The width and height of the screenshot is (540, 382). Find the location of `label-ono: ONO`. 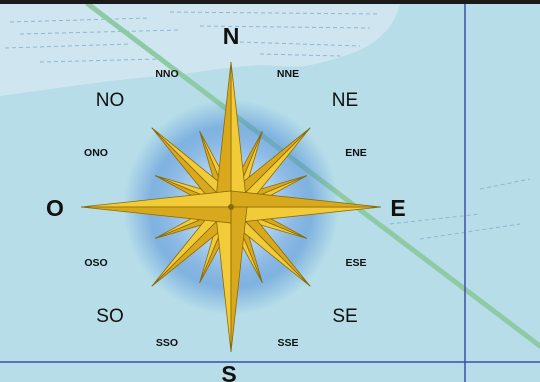

label-ono: ONO is located at coordinates (96, 153).